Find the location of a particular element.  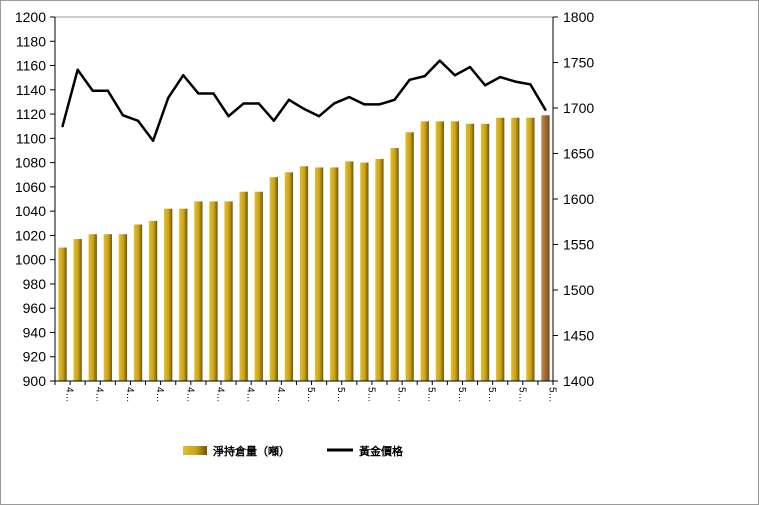

y-left-tick-label: 1020 is located at coordinates (30, 235).